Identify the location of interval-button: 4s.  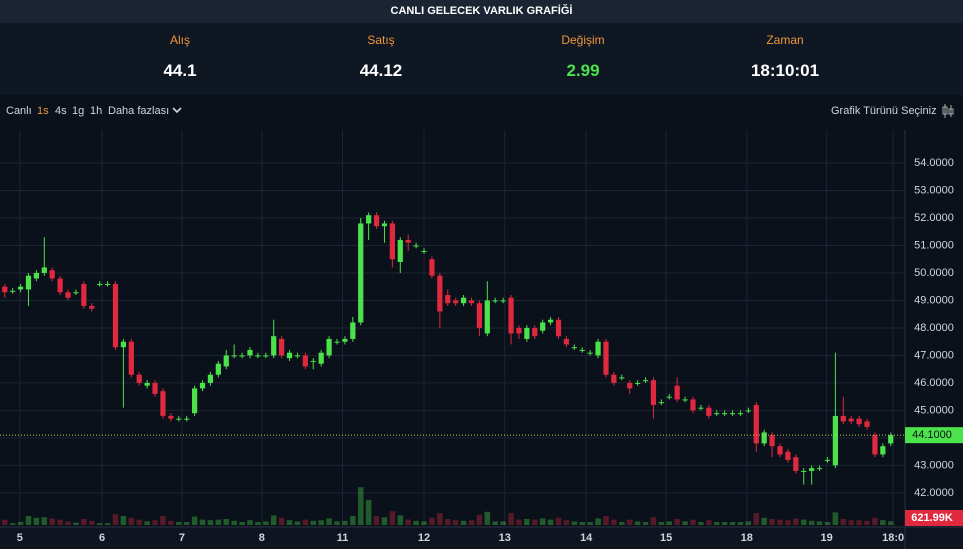
(61, 111).